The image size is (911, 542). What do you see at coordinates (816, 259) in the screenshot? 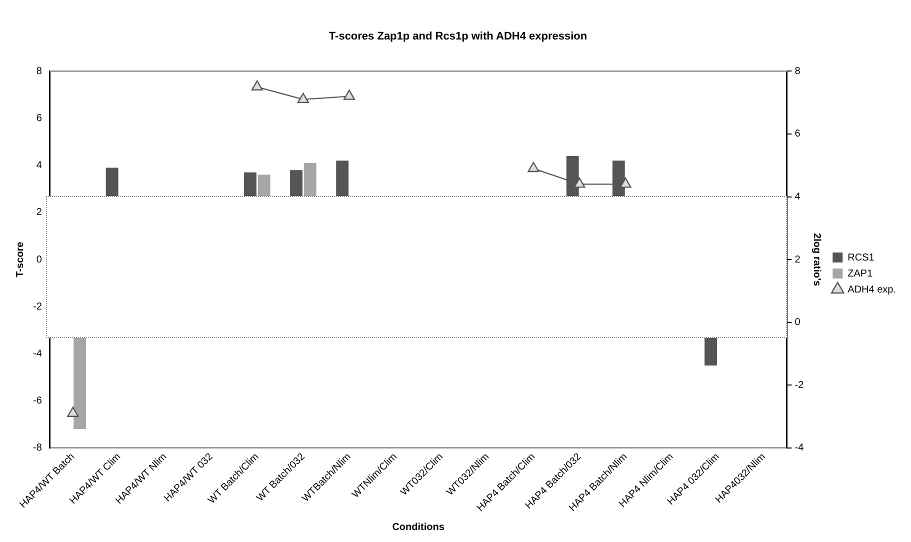
I see `y2-axis-title: 2log ratio's` at bounding box center [816, 259].